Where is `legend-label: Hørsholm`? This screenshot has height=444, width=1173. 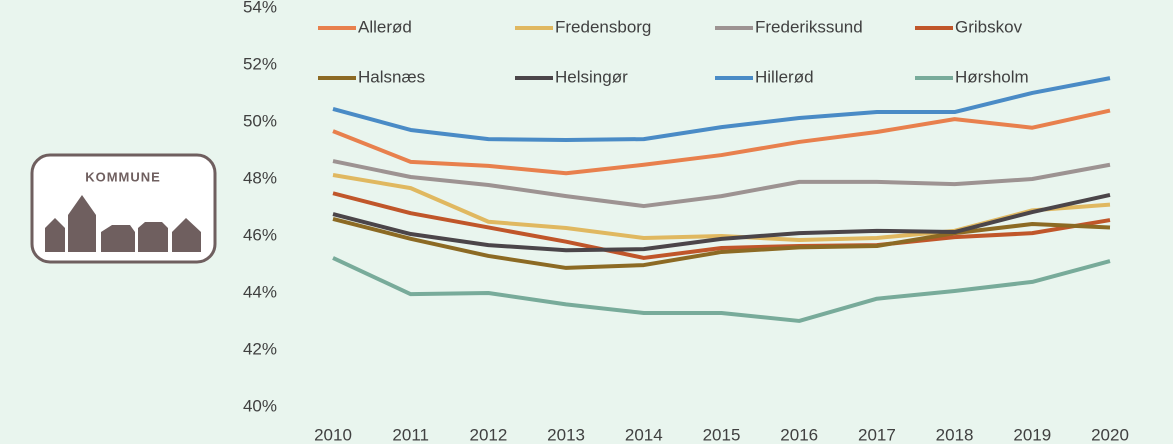 legend-label: Hørsholm is located at coordinates (992, 76).